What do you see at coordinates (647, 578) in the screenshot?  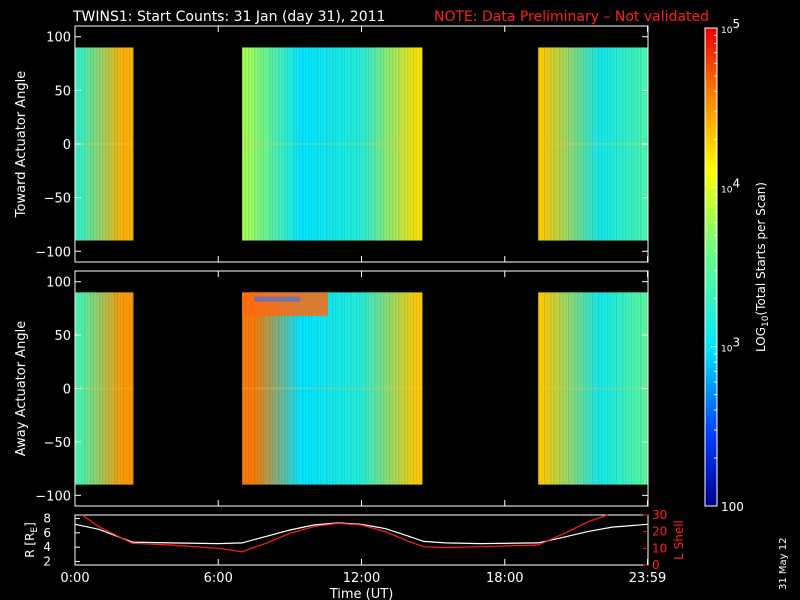 I see `x-tick-label: 23:59` at bounding box center [647, 578].